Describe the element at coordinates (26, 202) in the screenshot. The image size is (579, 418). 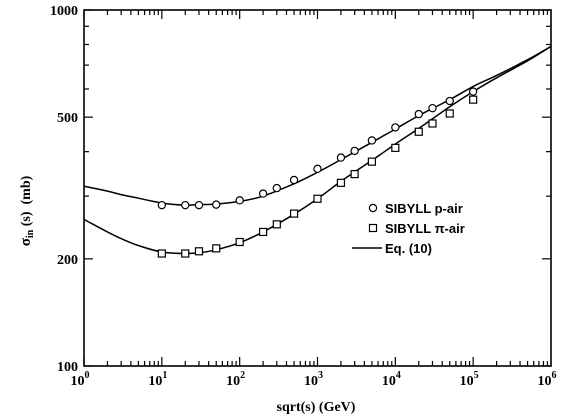
I see `y-axis-title-rest: (s) (mb)` at that location.